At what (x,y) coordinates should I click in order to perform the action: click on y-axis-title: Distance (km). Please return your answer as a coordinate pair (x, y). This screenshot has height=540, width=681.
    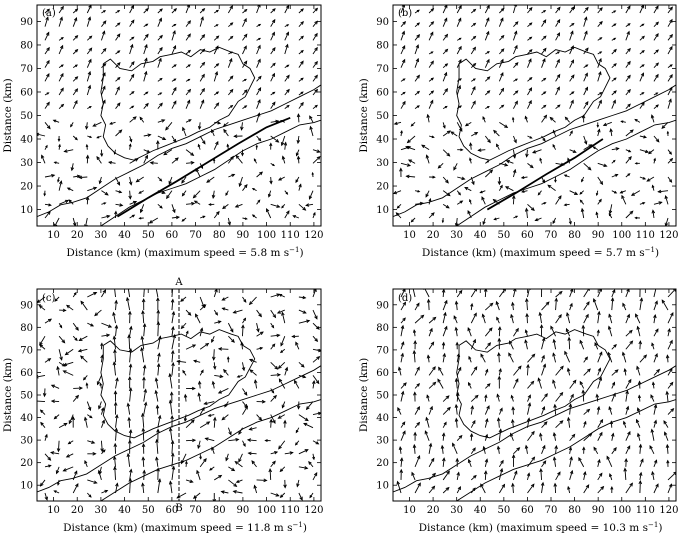
    Looking at the image, I should click on (8, 115).